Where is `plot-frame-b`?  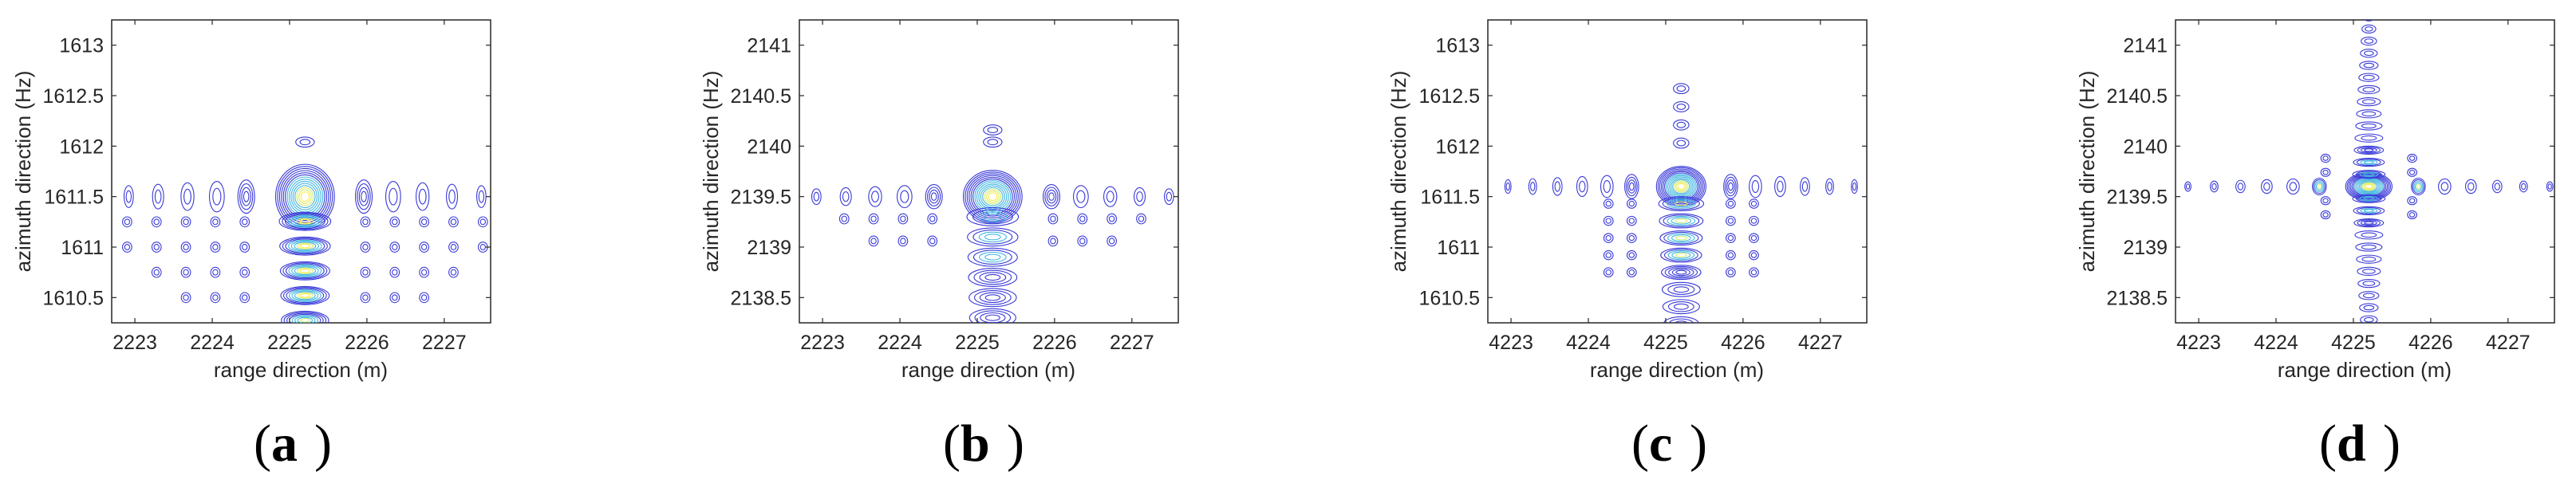 plot-frame-b is located at coordinates (989, 171).